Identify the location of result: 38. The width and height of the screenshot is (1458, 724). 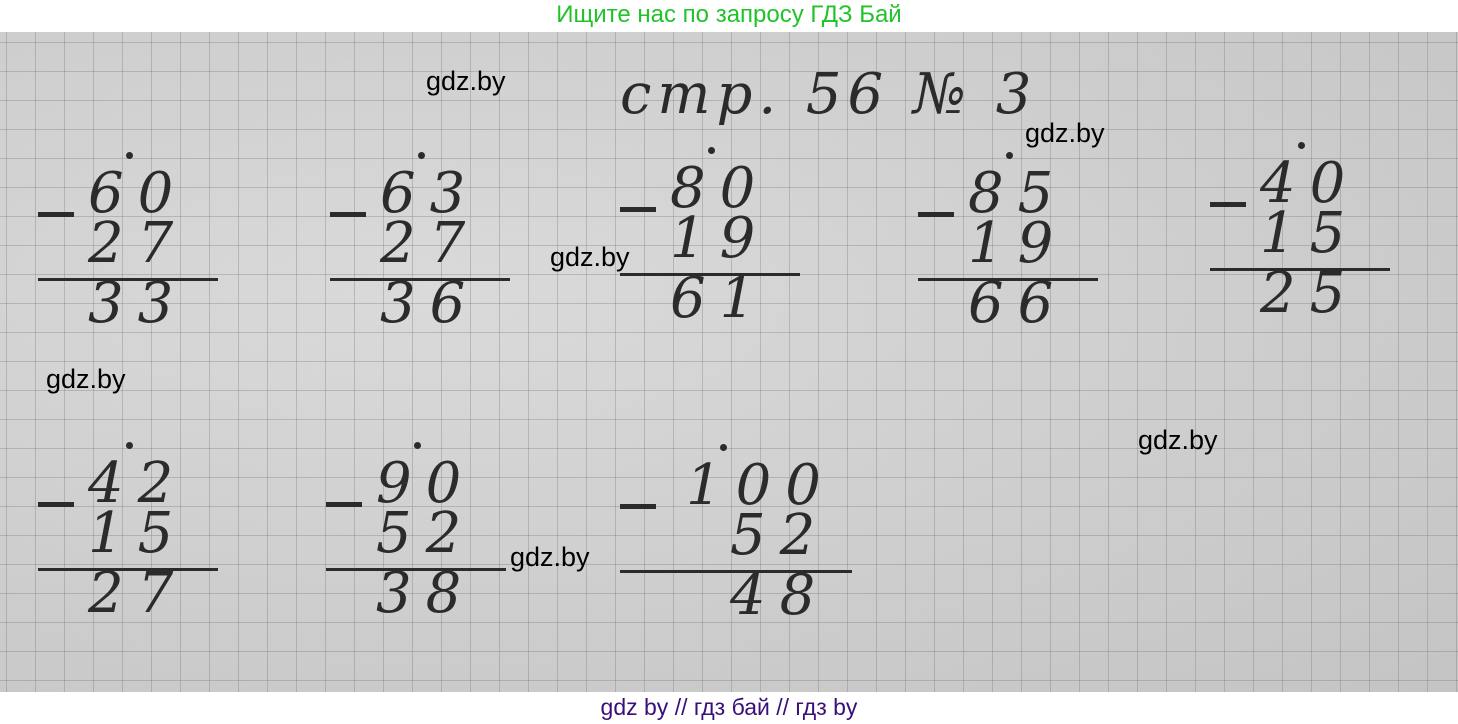
(426, 593).